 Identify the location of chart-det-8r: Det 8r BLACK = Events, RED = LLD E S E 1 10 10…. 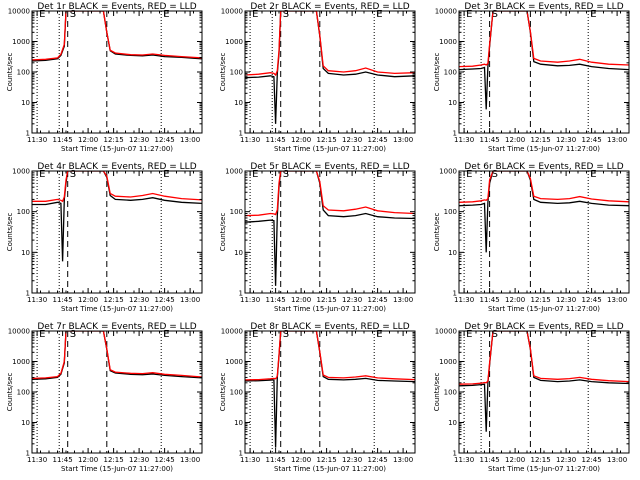
(319, 400).